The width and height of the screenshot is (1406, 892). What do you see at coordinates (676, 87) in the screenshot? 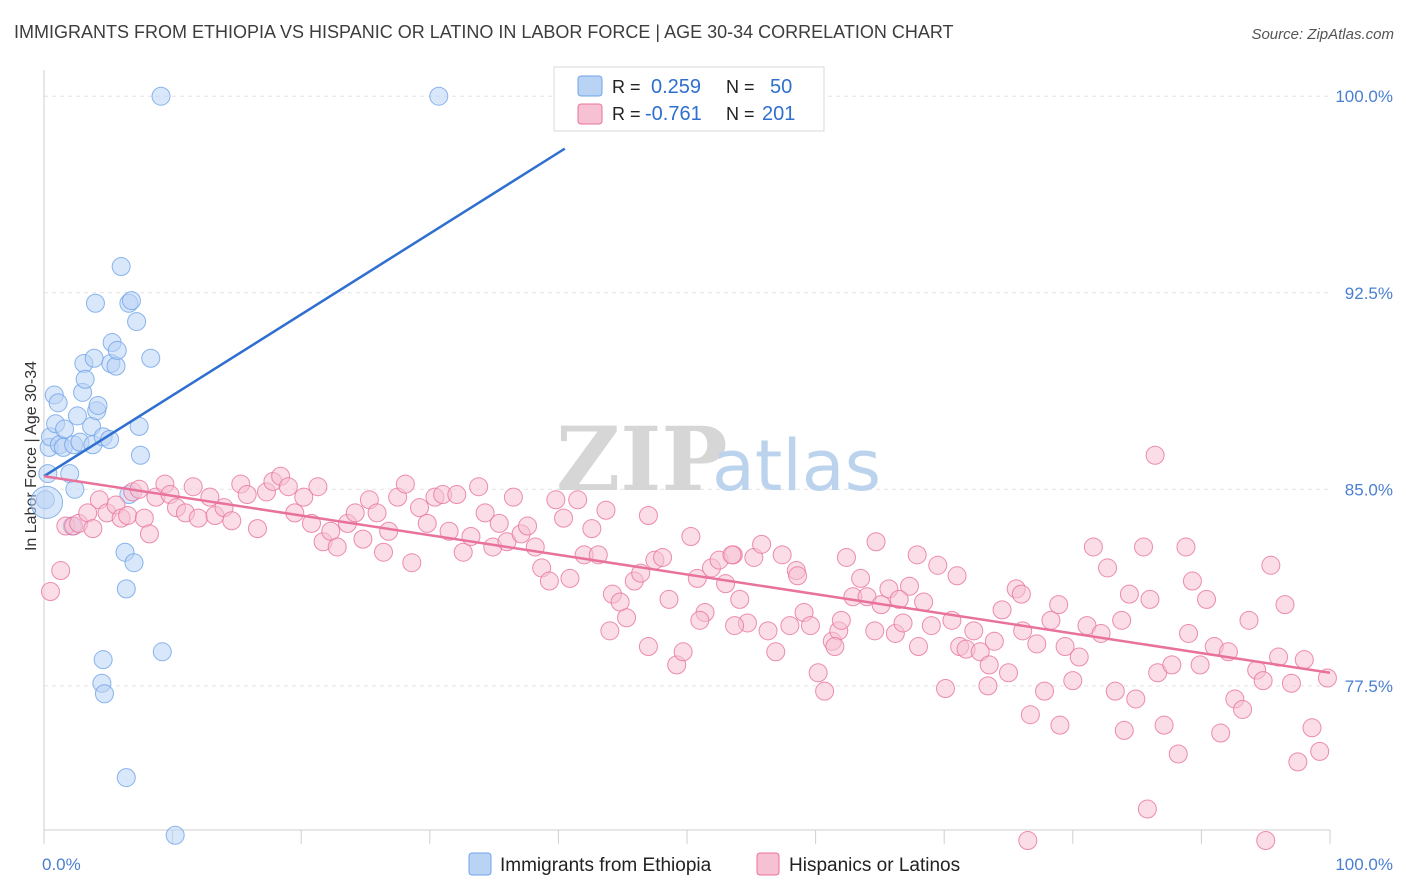
I see `stats-r-value-ethiopia: 0.259` at bounding box center [676, 87].